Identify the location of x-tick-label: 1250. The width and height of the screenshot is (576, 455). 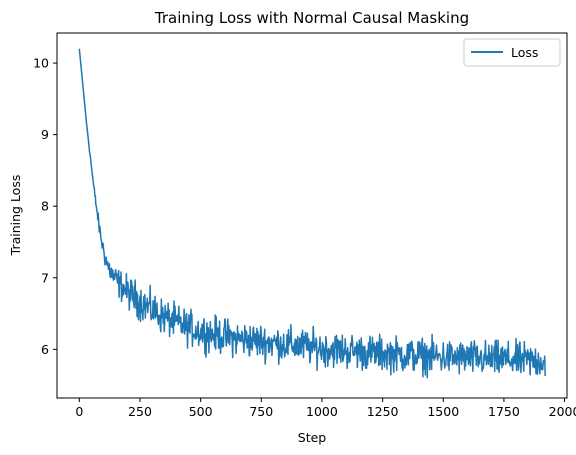
(383, 411).